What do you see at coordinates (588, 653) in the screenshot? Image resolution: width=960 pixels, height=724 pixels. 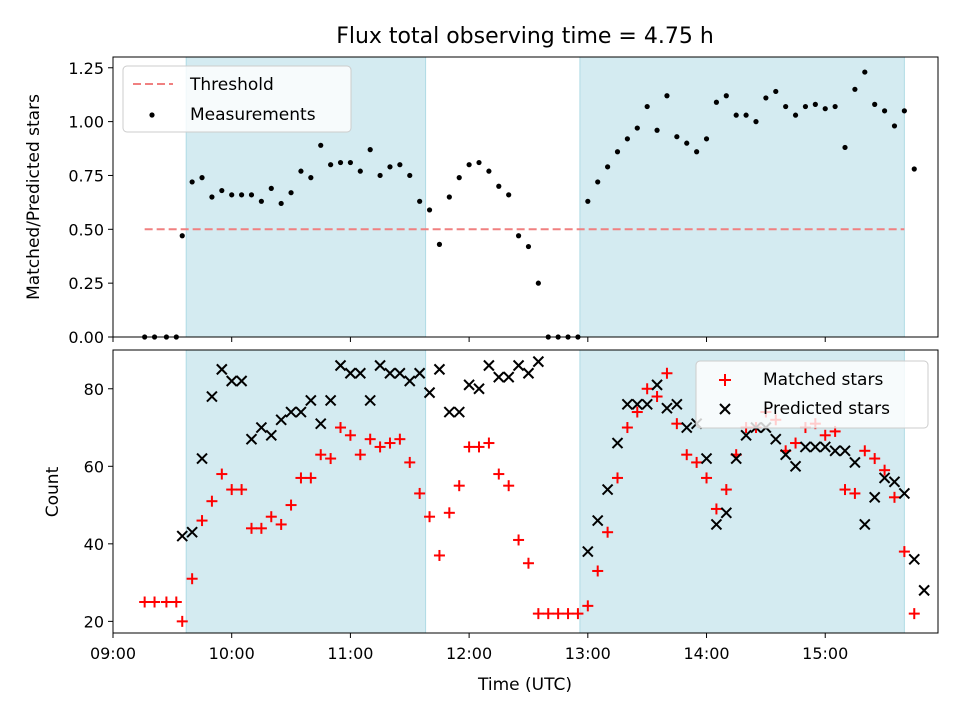 I see `x-tick-label-4: 13:00` at bounding box center [588, 653].